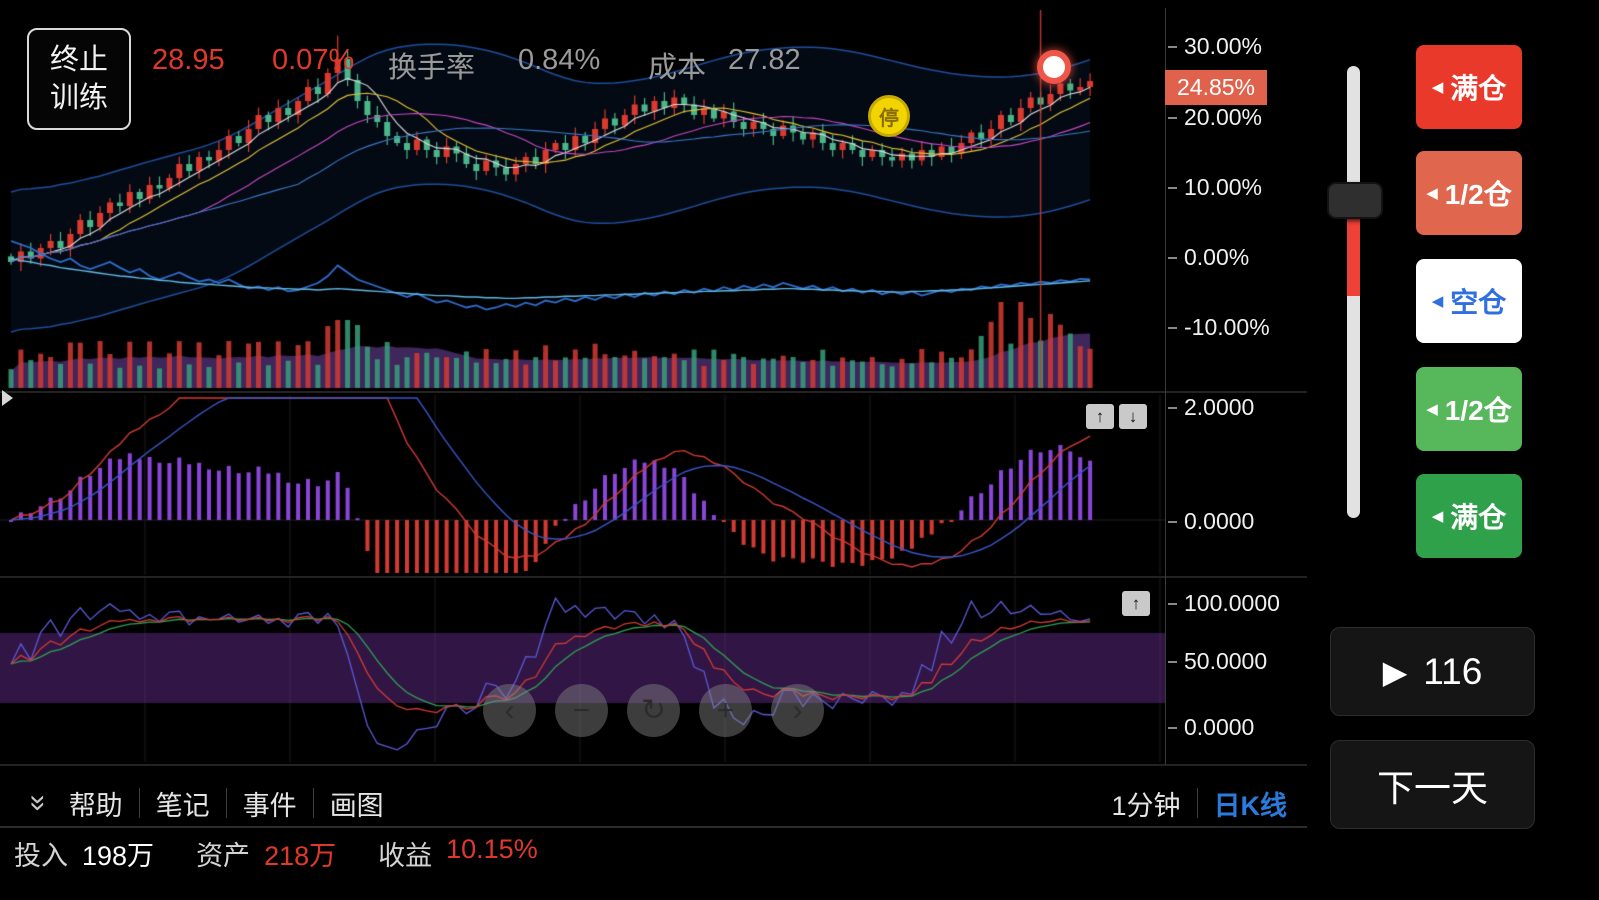 The height and width of the screenshot is (900, 1599). I want to click on invest-label: 投入, so click(41, 855).